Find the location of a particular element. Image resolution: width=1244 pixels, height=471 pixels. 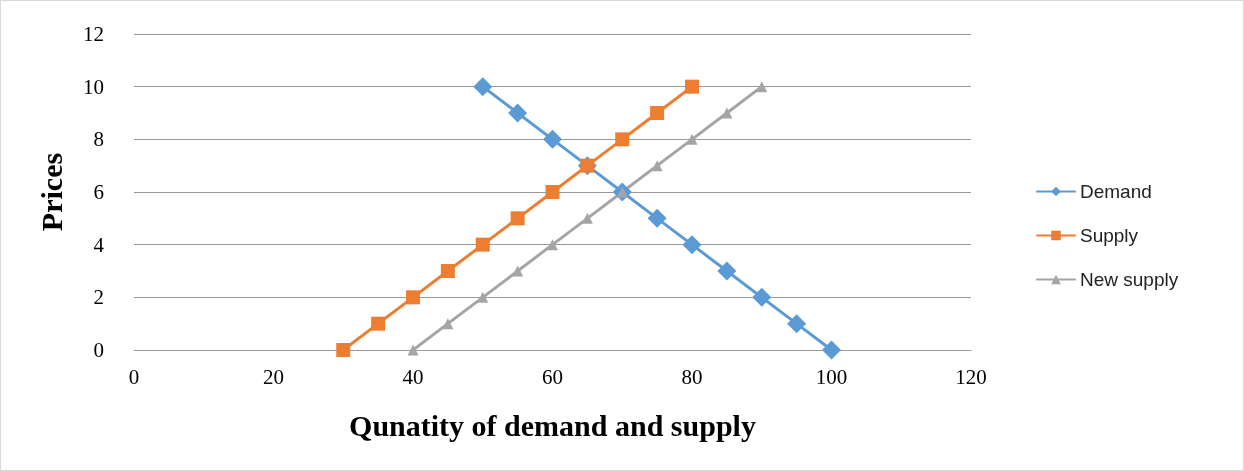

legend-label: Demand is located at coordinates (1116, 191).